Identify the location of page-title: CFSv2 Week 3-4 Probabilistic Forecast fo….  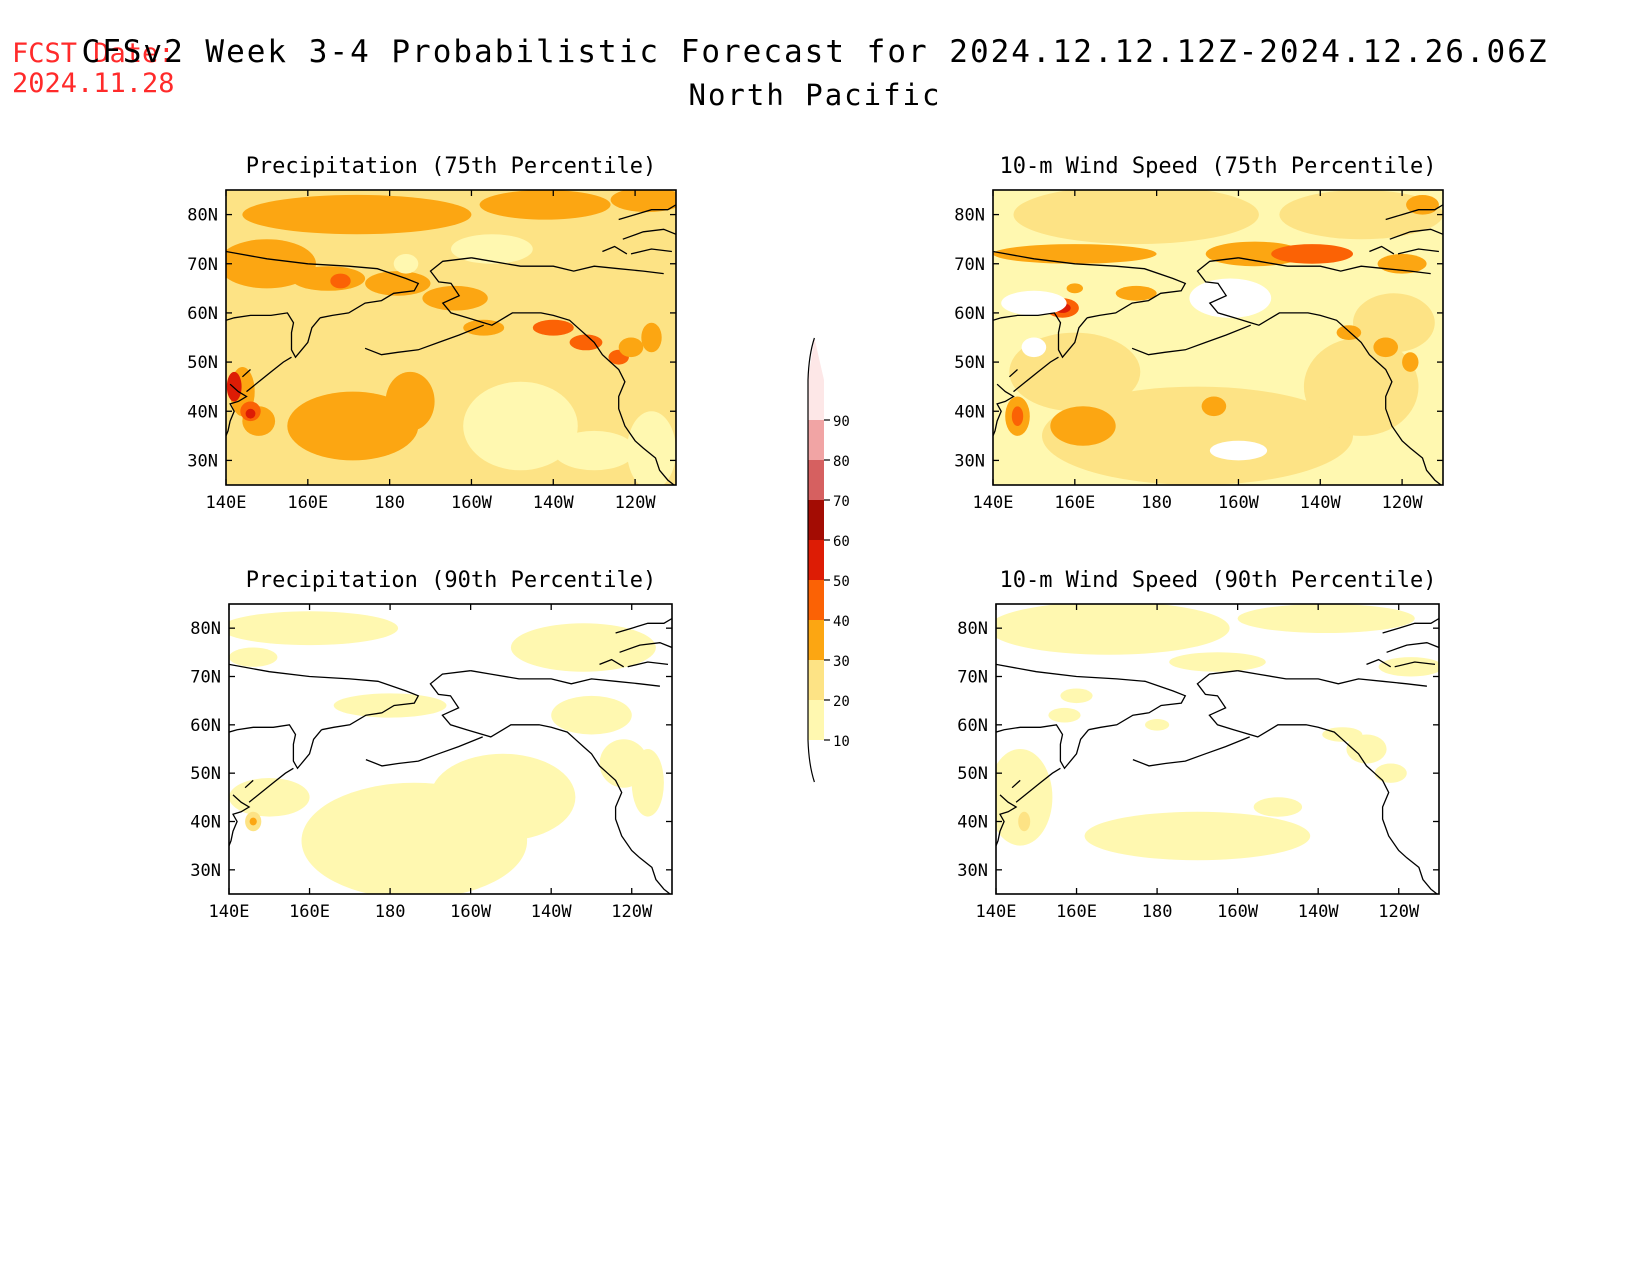
(814, 52).